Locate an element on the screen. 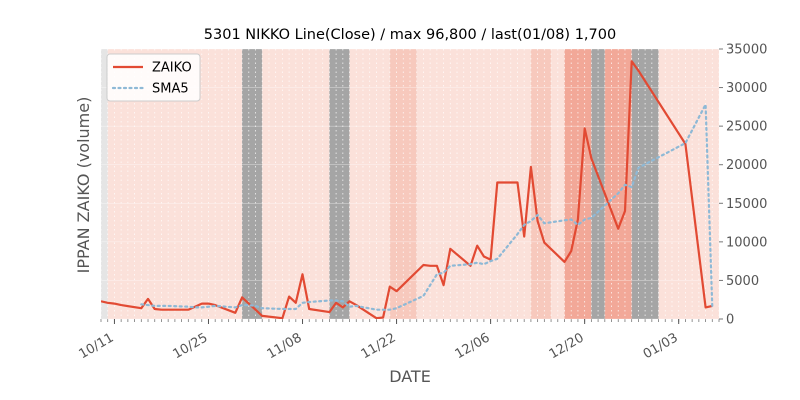 This screenshot has width=800, height=400. legend-label-zaiko: ZAIKO is located at coordinates (172, 68).